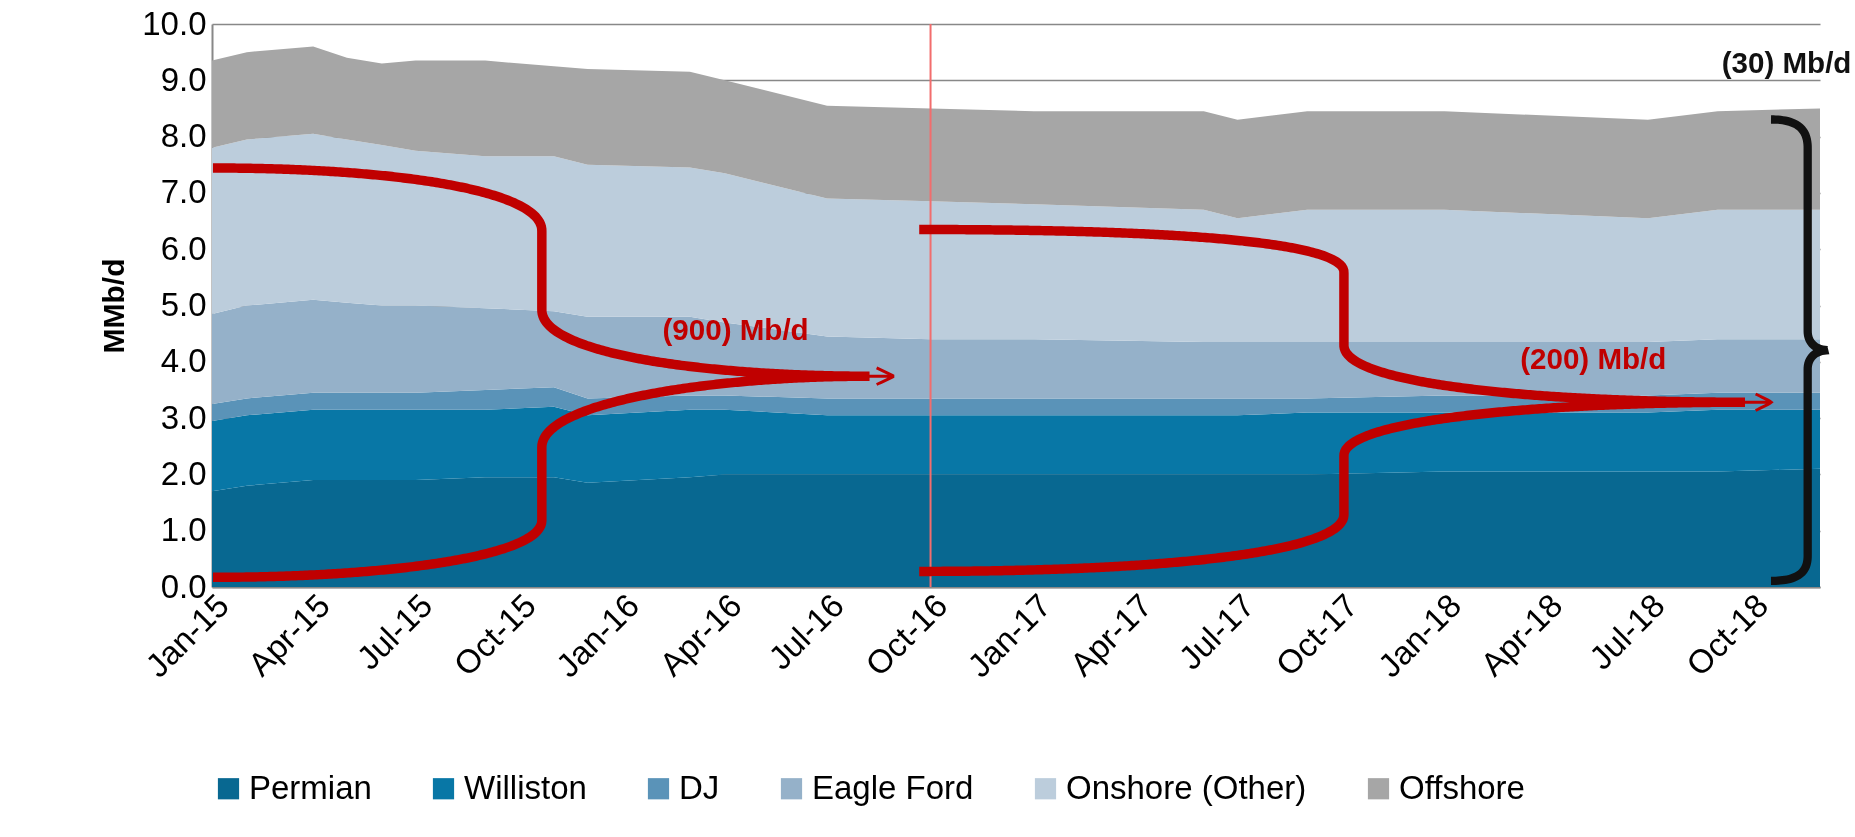 This screenshot has width=1855, height=837. Describe the element at coordinates (183, 417) in the screenshot. I see `y-tick-label: 3.0` at that location.